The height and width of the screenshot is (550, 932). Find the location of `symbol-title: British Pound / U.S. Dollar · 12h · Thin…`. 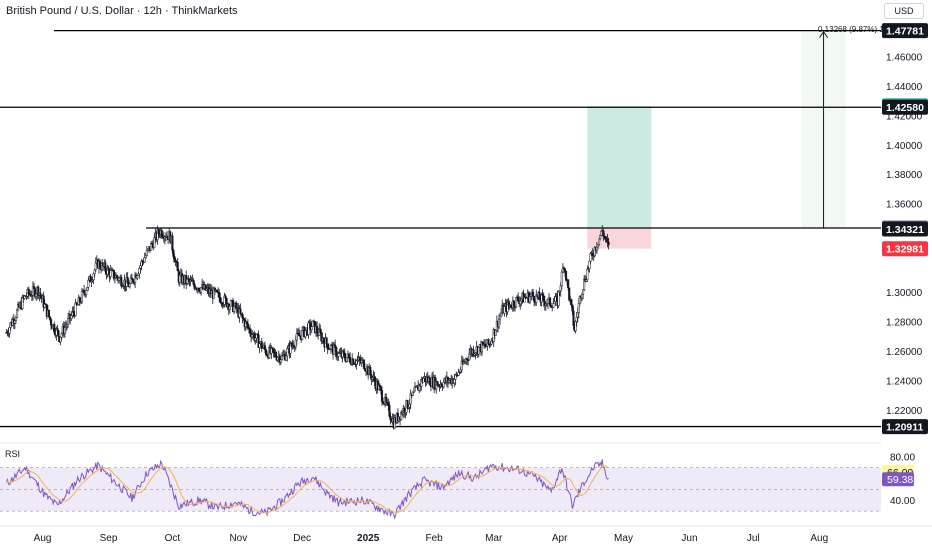

symbol-title: British Pound / U.S. Dollar · 12h · Thin… is located at coordinates (122, 11).